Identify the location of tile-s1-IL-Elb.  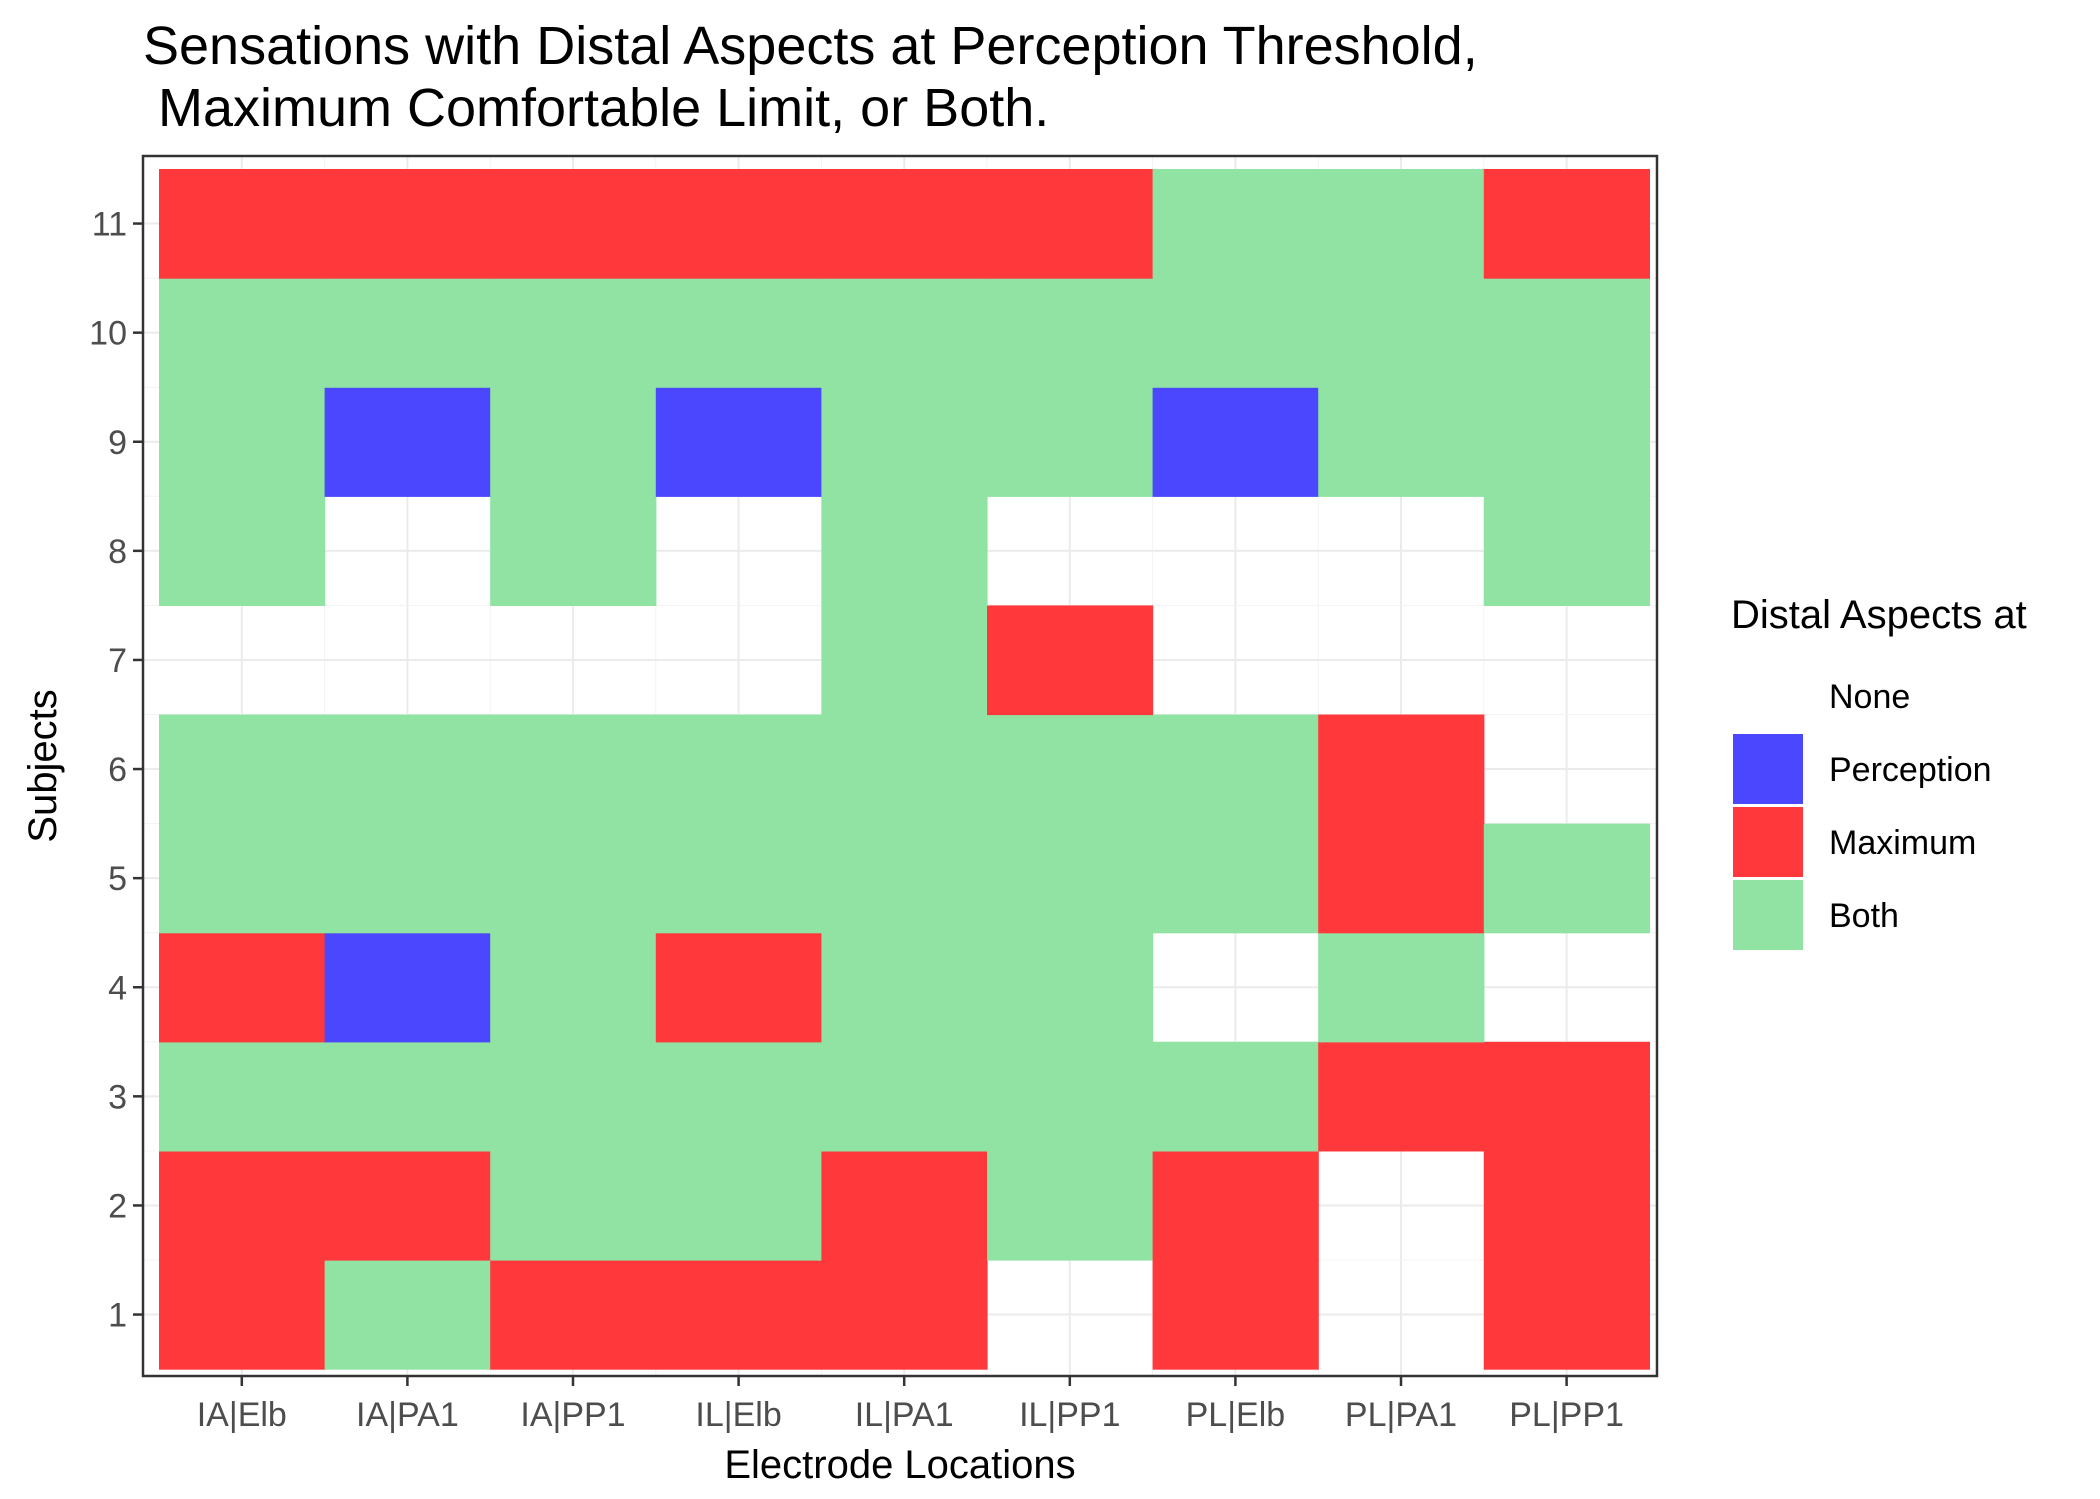
(738, 1315).